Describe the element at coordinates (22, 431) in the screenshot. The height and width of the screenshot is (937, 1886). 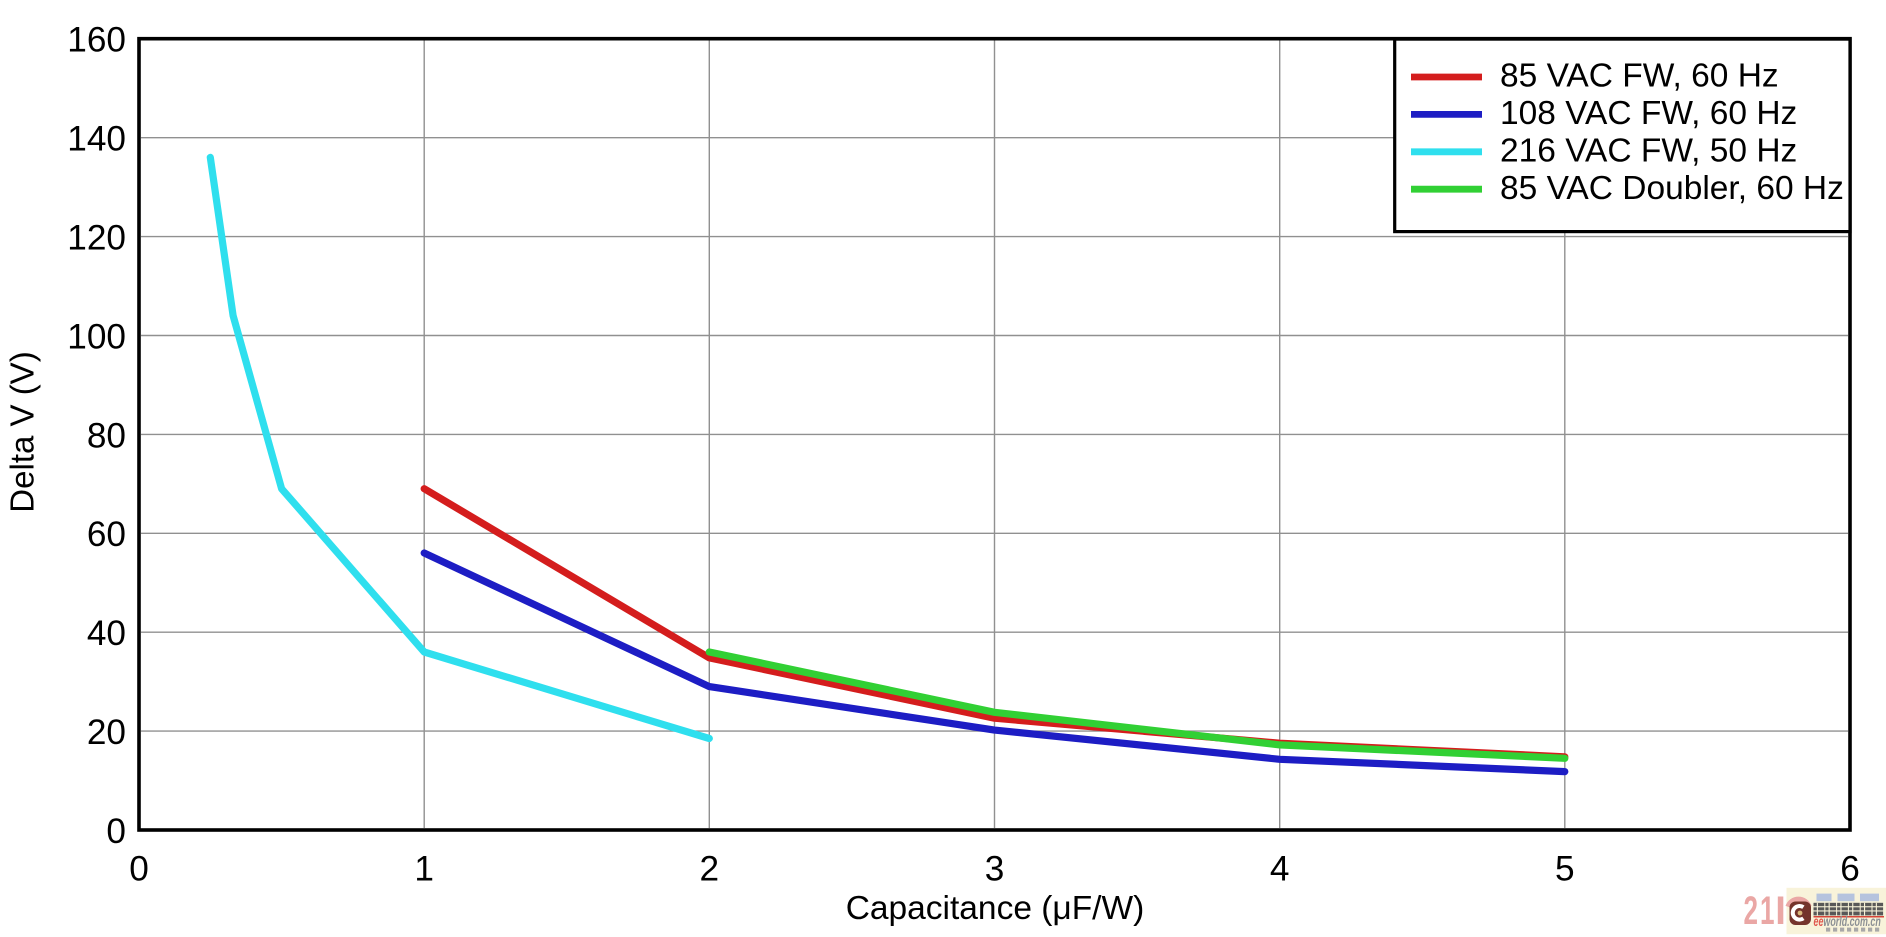
I see `svg-text: Delta V (V)` at that location.